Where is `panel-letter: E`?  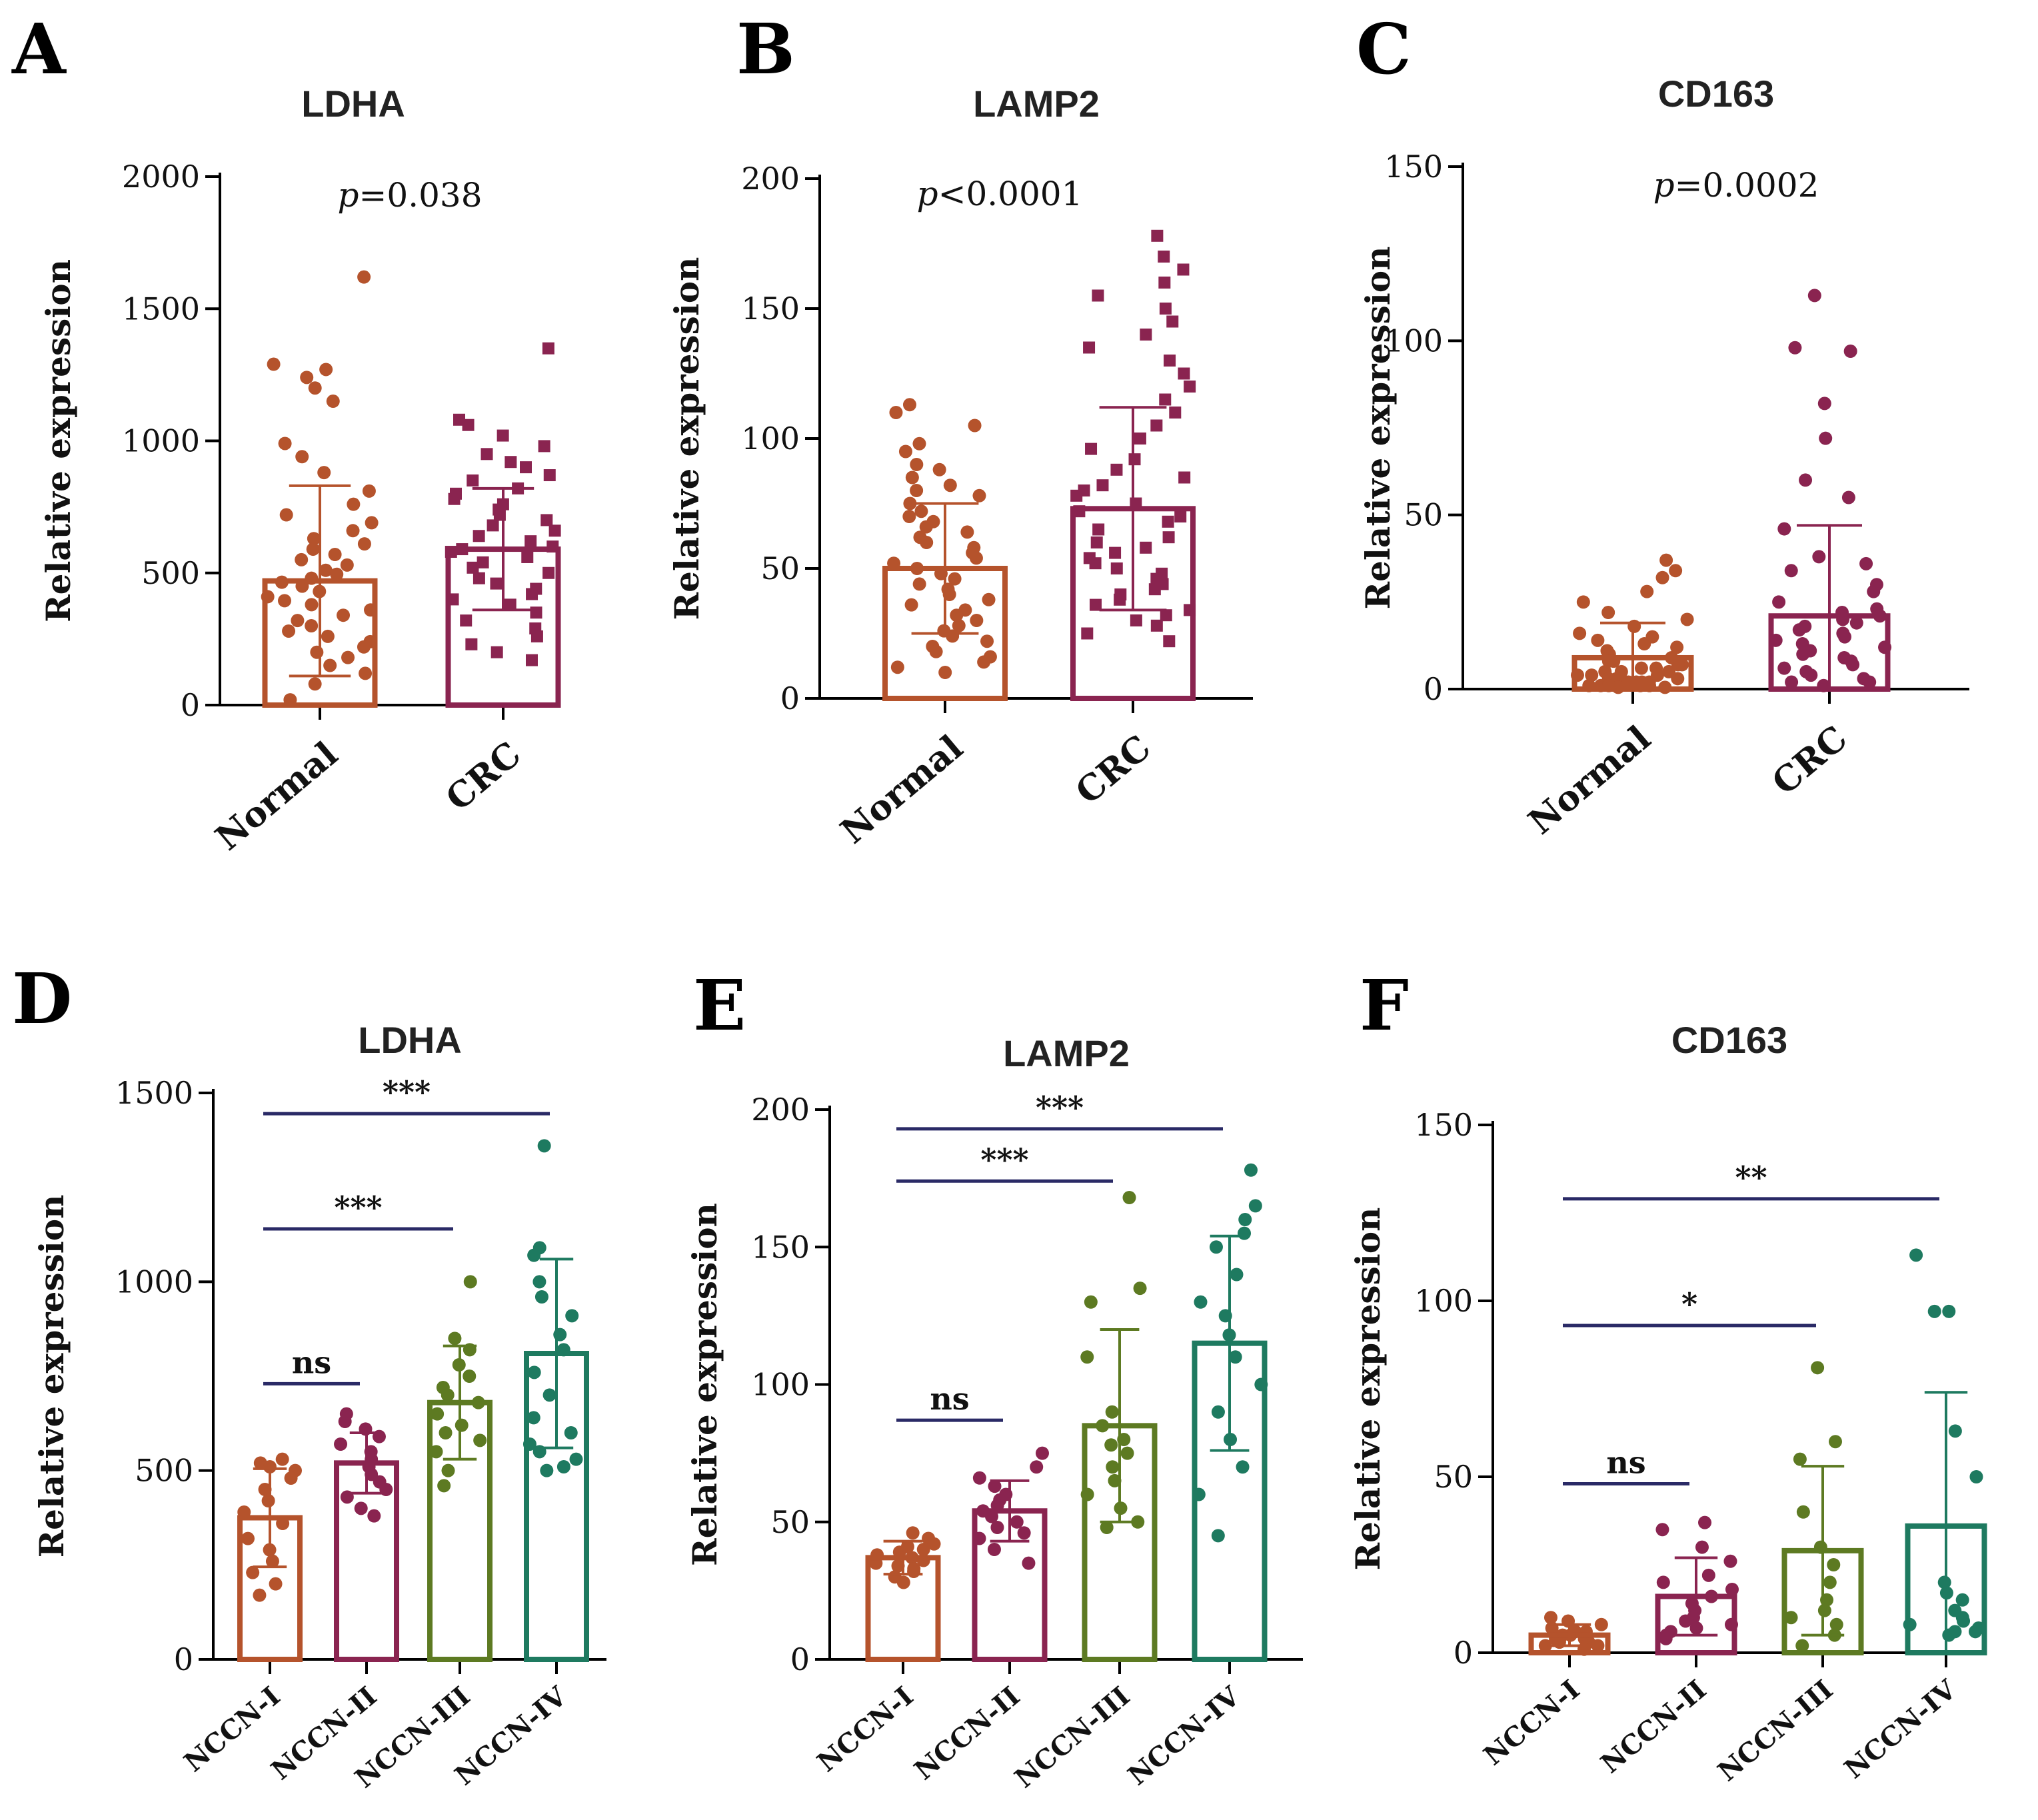 panel-letter: E is located at coordinates (720, 1005).